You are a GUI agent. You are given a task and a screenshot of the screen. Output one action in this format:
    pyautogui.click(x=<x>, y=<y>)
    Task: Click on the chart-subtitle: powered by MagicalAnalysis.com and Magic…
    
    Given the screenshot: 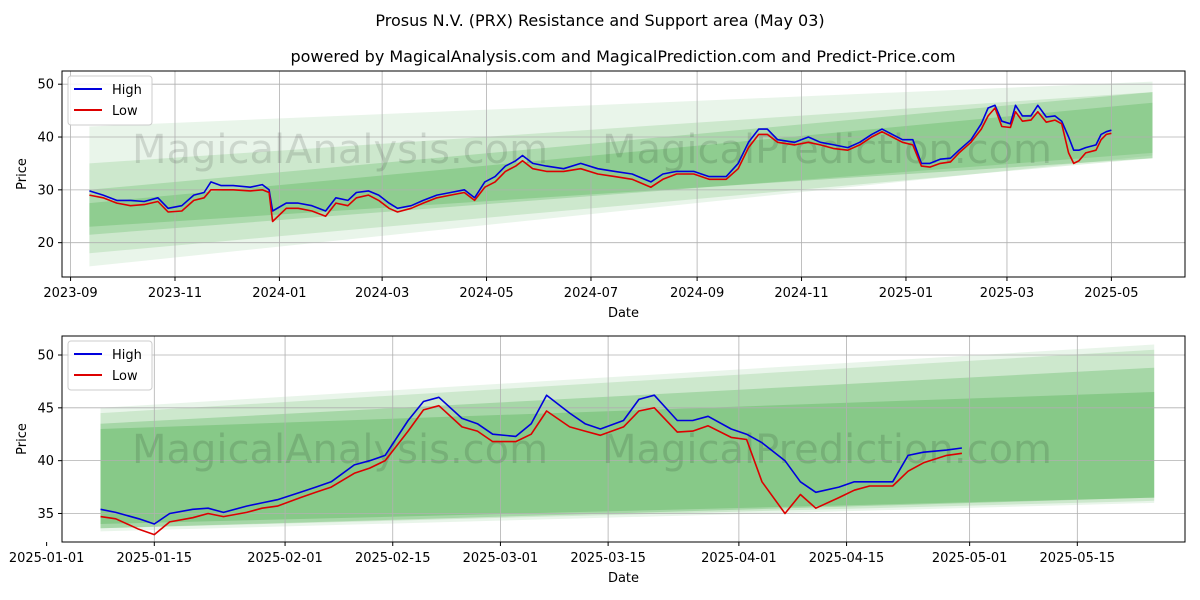 What is the action you would take?
    pyautogui.click(x=622, y=56)
    